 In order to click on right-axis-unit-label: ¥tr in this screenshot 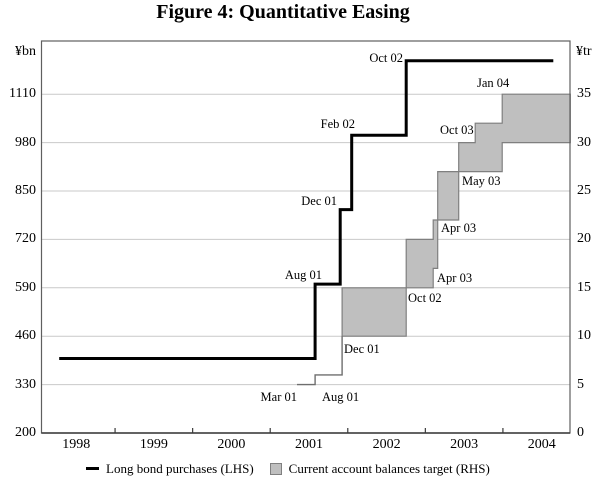, I will do `click(584, 51)`.